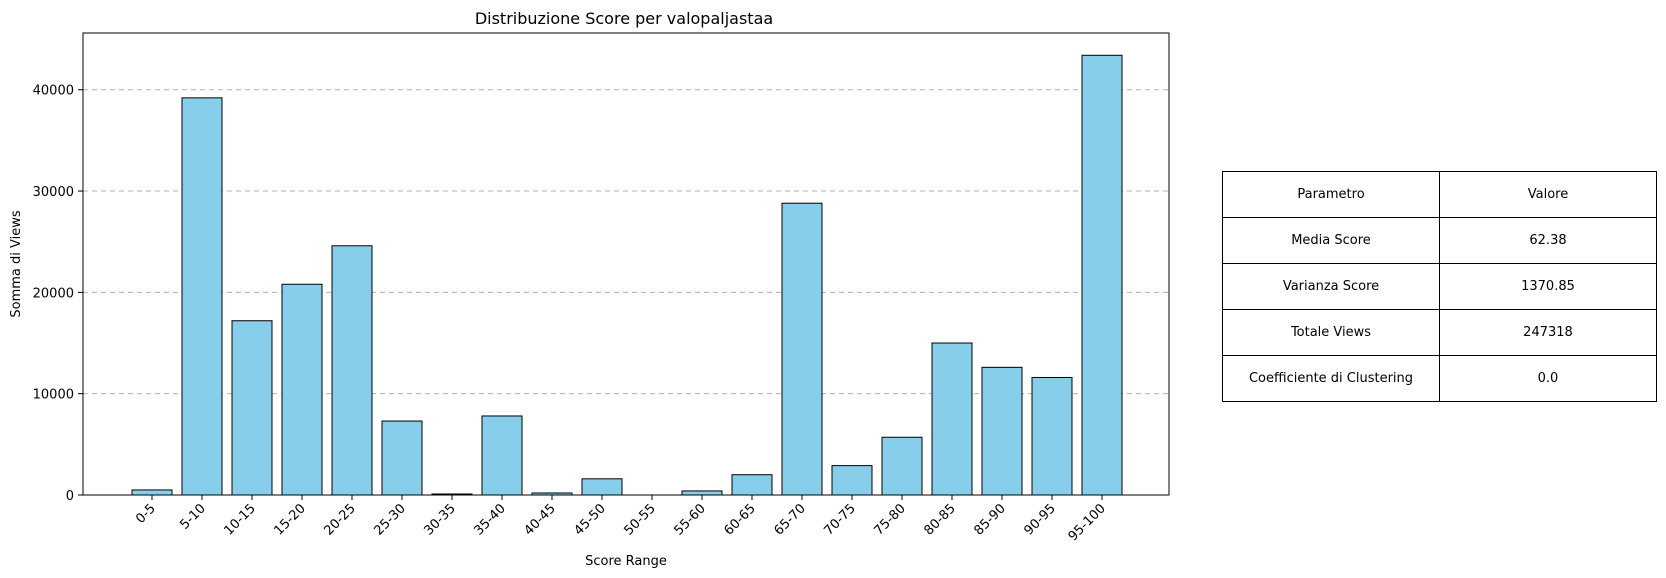 The image size is (1666, 578). Describe the element at coordinates (590, 519) in the screenshot. I see `x-tick-label: 45-50` at that location.